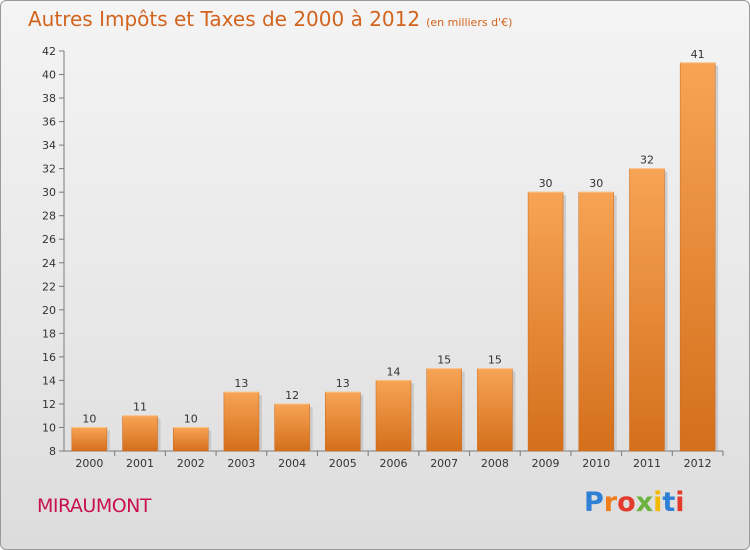 The image size is (750, 550). Describe the element at coordinates (469, 22) in the screenshot. I see `chart-title-unit: (en milliers d'€)` at that location.